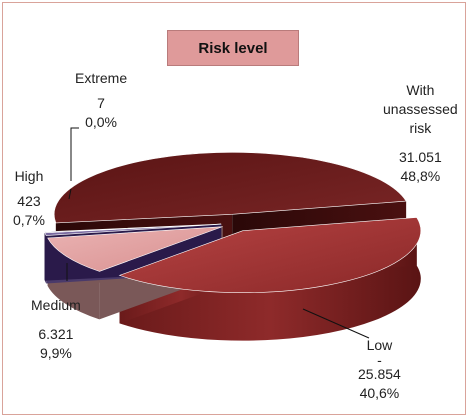  I want to click on slice-percent: 0,7%, so click(29, 220).